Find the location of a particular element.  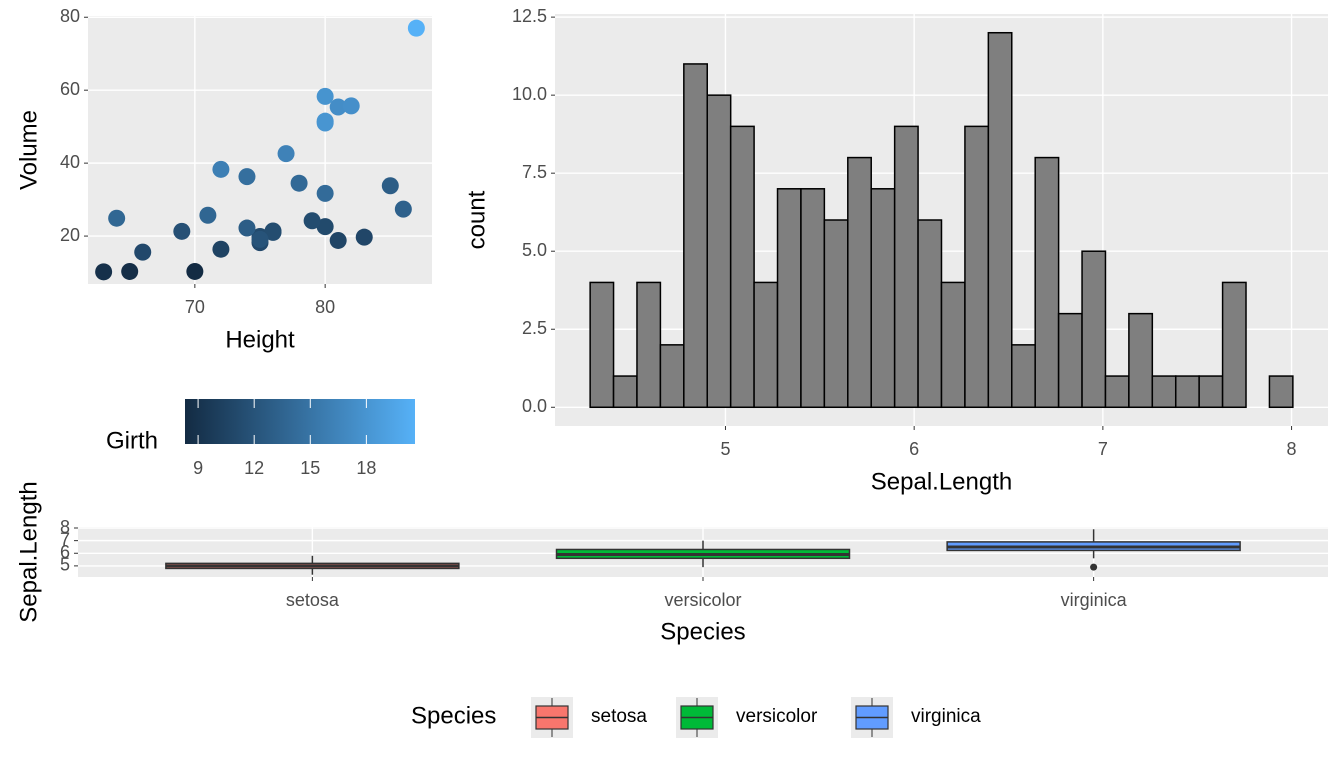

y-axis-title: Volume is located at coordinates (28, 150).